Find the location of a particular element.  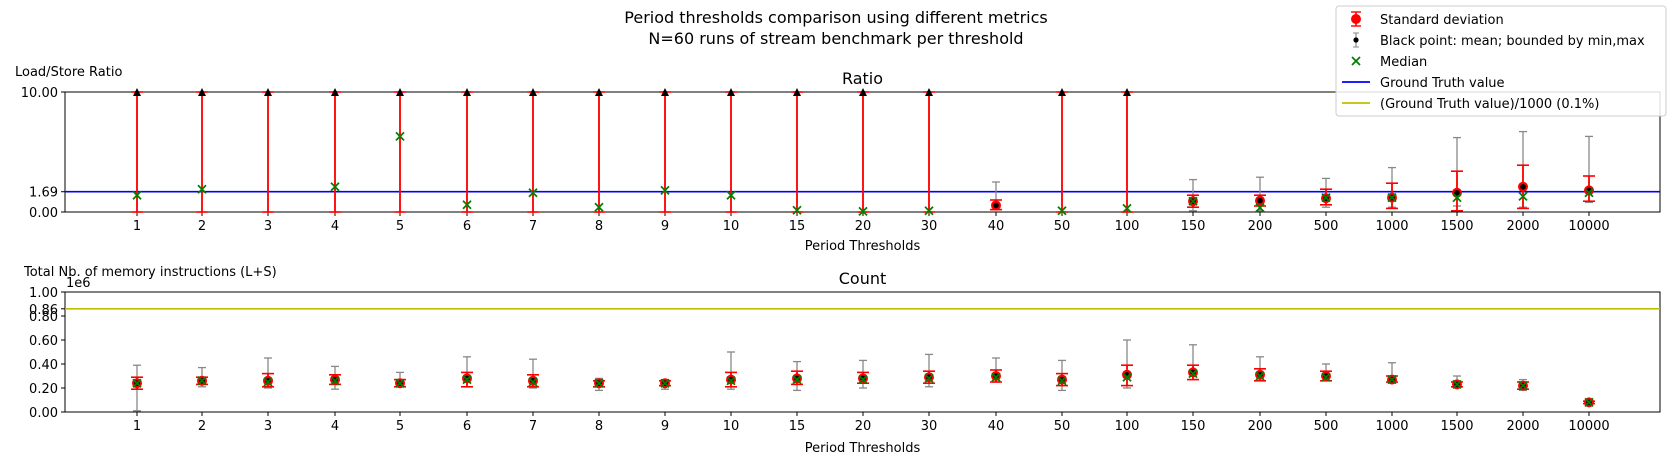

x-tick-label: 150 is located at coordinates (1193, 426).